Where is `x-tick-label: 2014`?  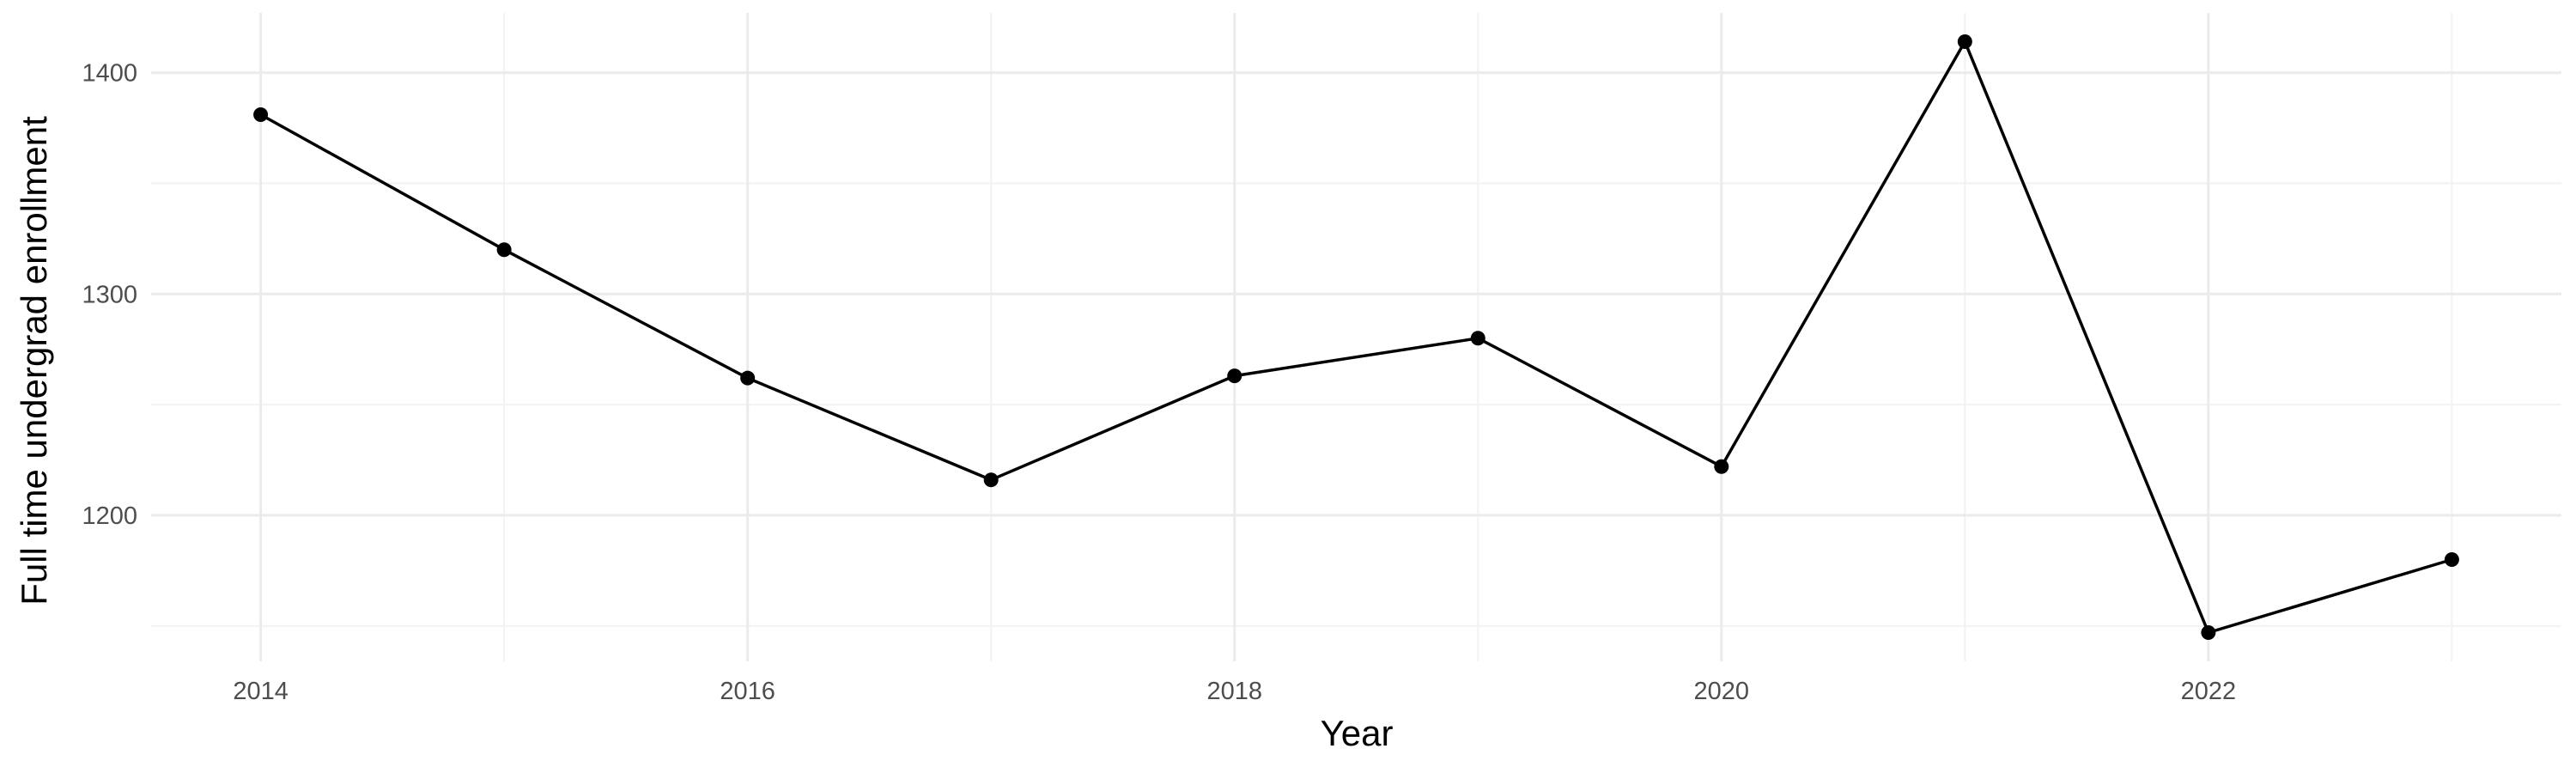 x-tick-label: 2014 is located at coordinates (261, 691).